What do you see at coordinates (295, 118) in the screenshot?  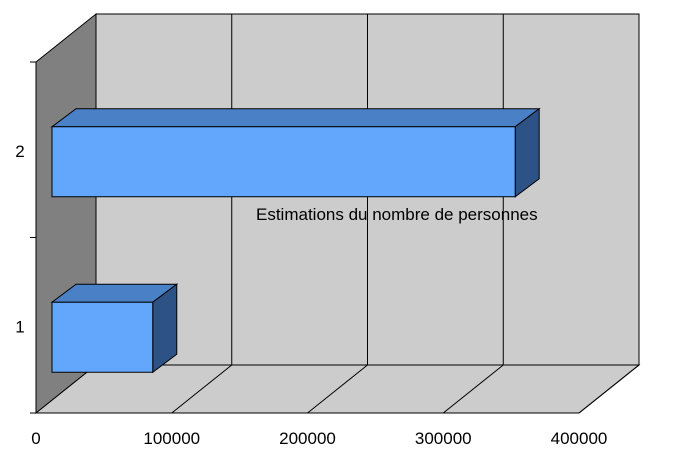 I see `bar-top` at bounding box center [295, 118].